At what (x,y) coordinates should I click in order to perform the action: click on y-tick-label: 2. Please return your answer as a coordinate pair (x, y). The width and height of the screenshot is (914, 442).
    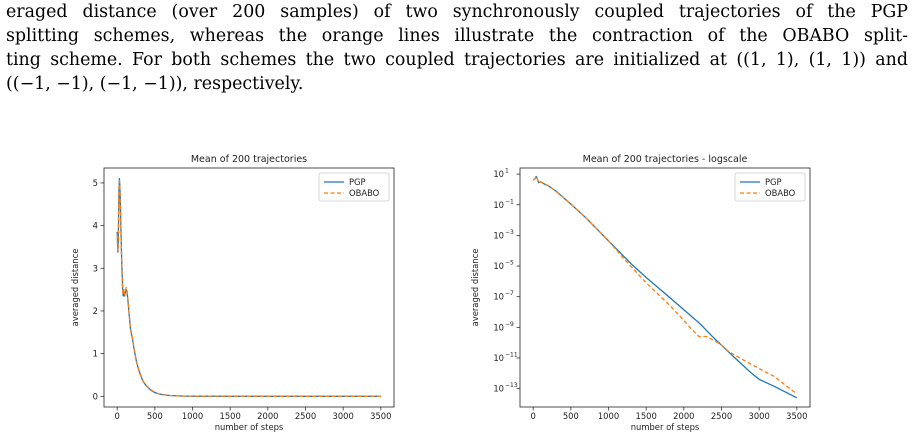
    Looking at the image, I should click on (95, 311).